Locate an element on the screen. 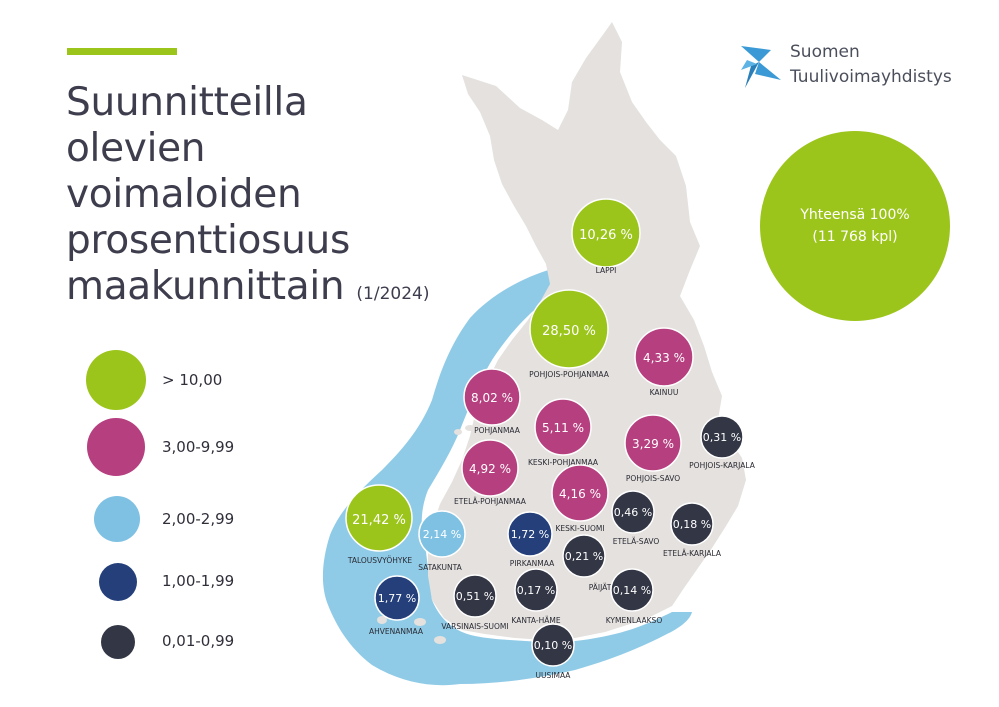  region-value-ahvenanmaa: 1,77 % is located at coordinates (397, 598).